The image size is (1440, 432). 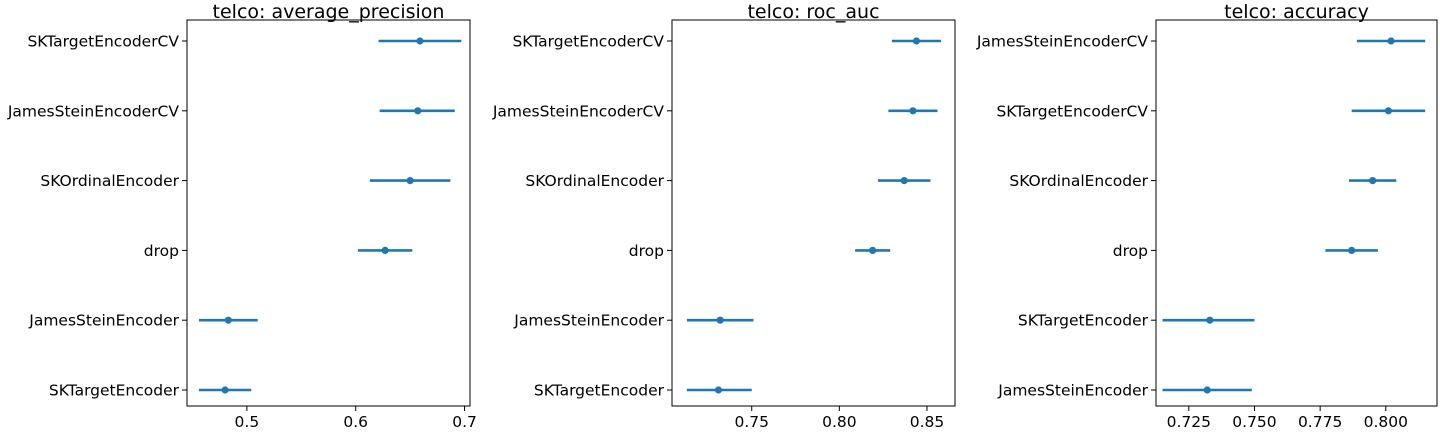 What do you see at coordinates (329, 12) in the screenshot?
I see `chart-title: telco: average_precision` at bounding box center [329, 12].